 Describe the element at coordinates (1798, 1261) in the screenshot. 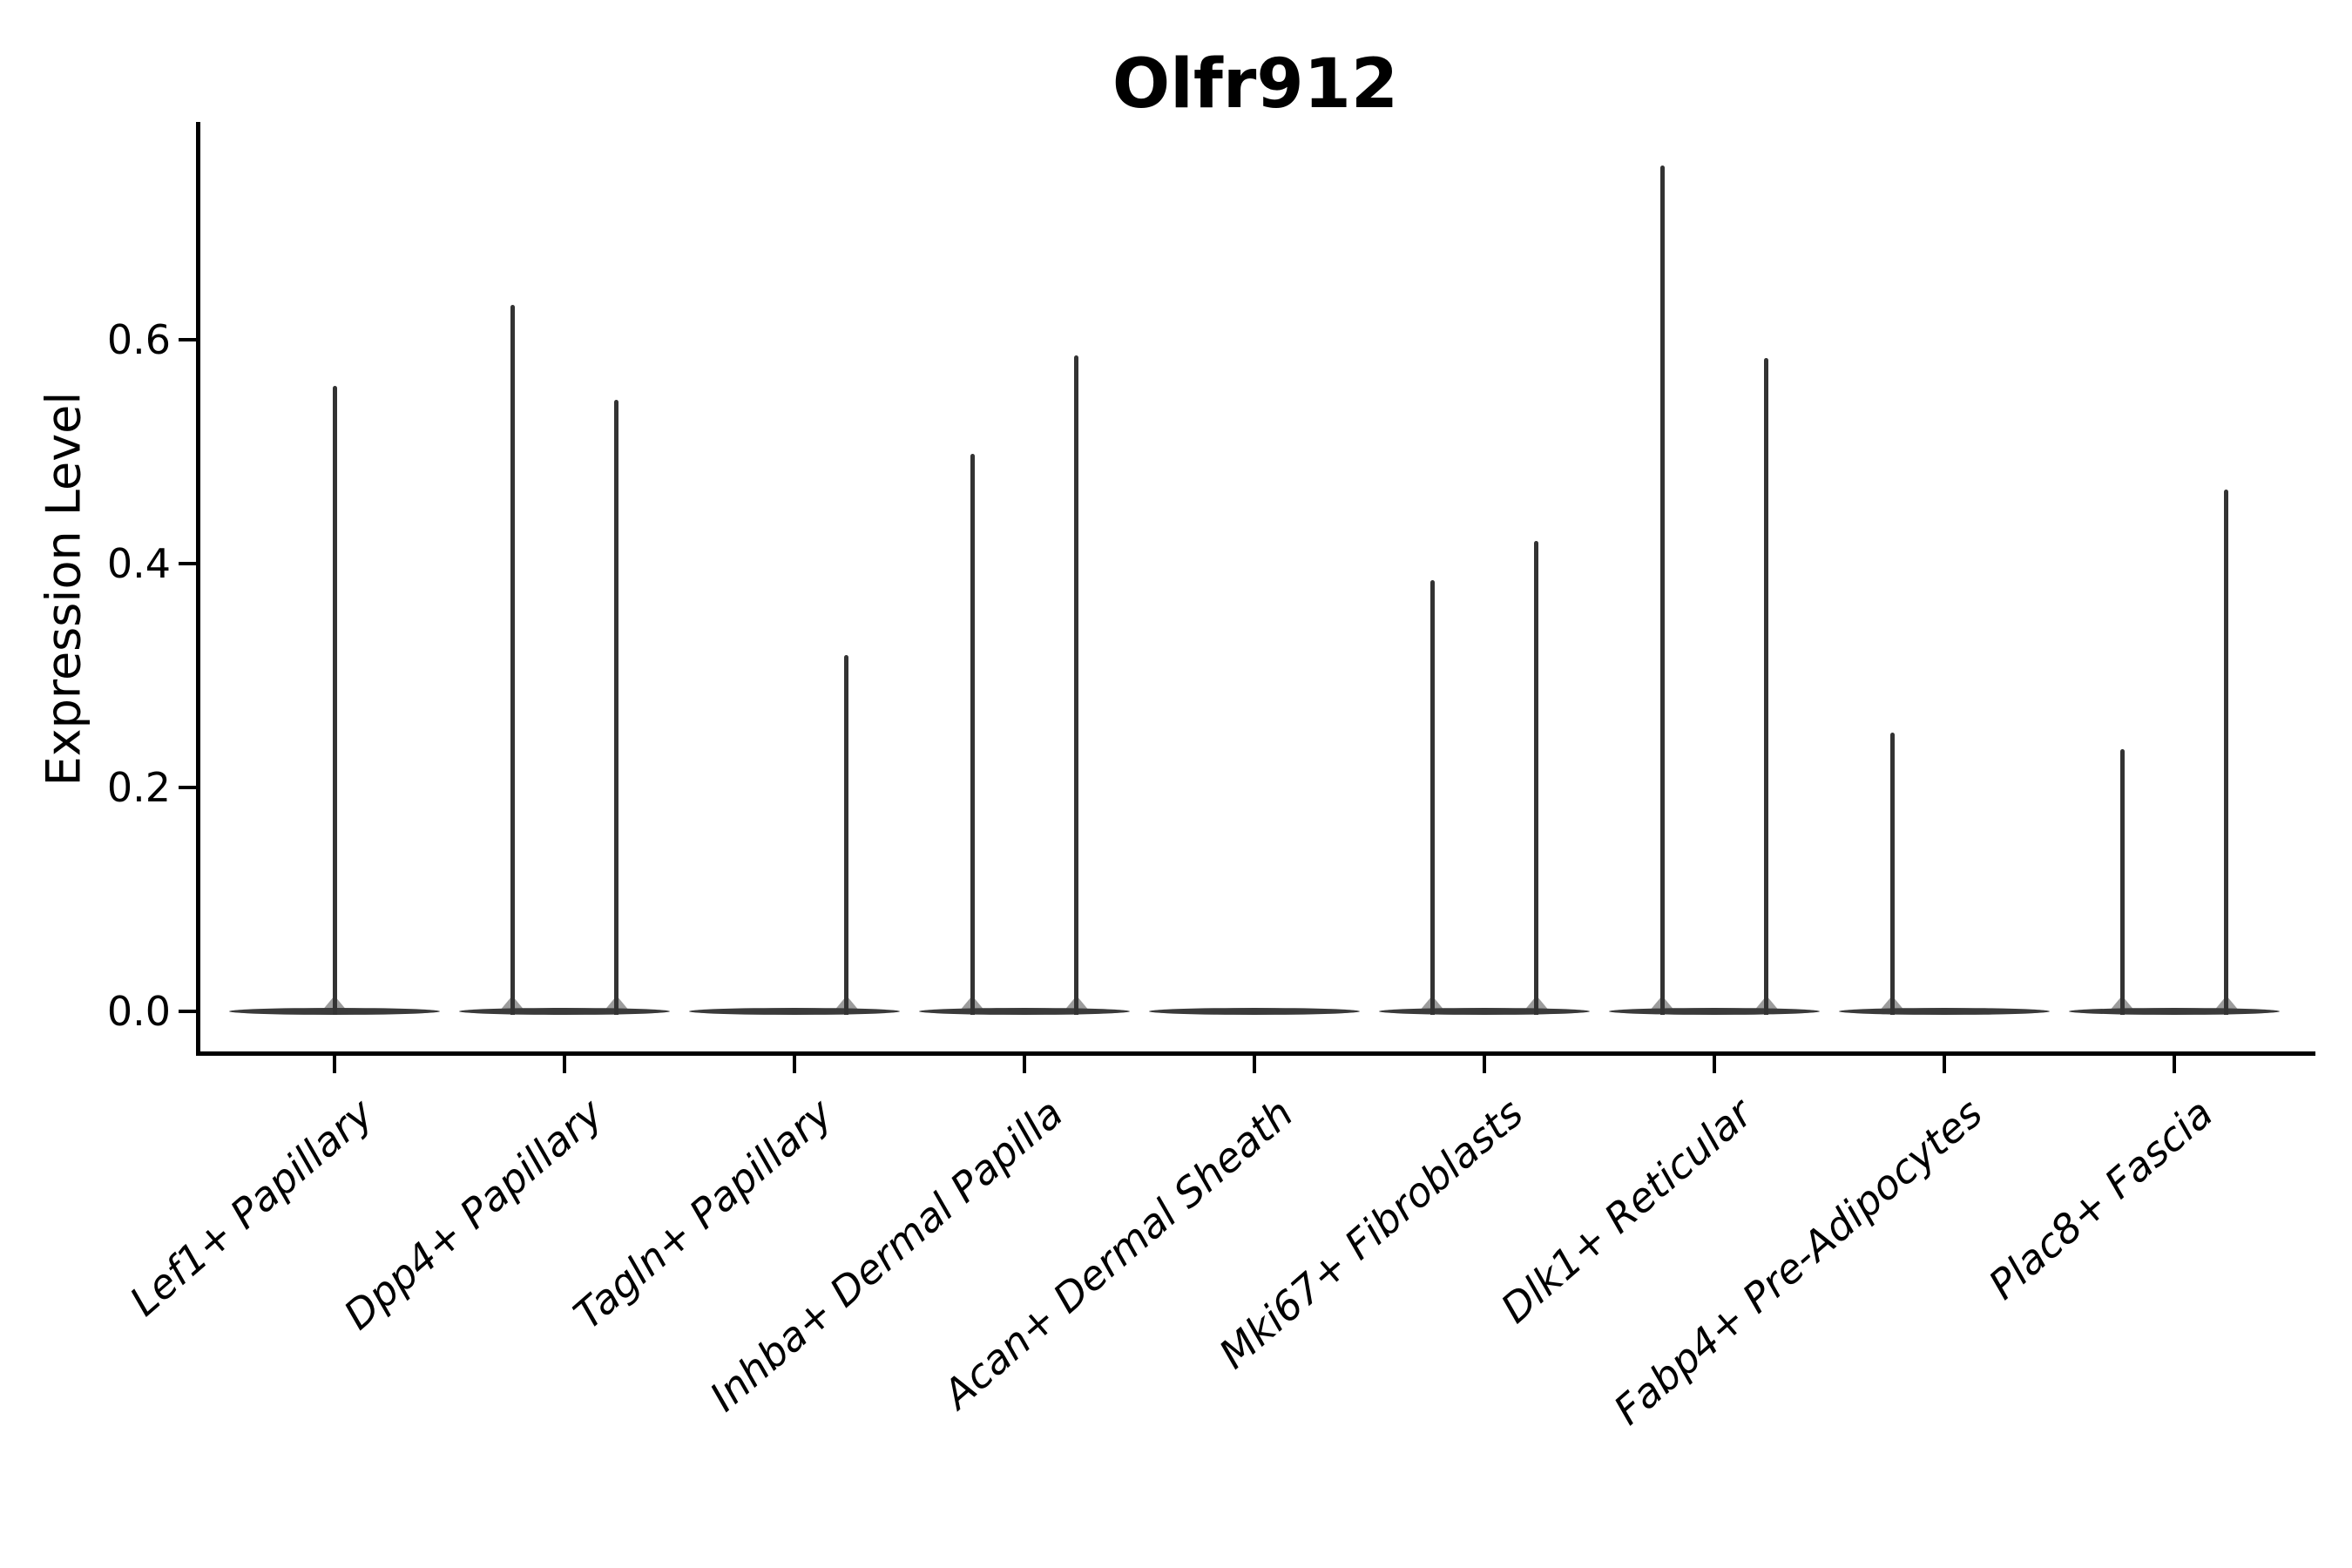

I see `x-tick-label: Fabp4+ Pre-Adipocytes` at that location.